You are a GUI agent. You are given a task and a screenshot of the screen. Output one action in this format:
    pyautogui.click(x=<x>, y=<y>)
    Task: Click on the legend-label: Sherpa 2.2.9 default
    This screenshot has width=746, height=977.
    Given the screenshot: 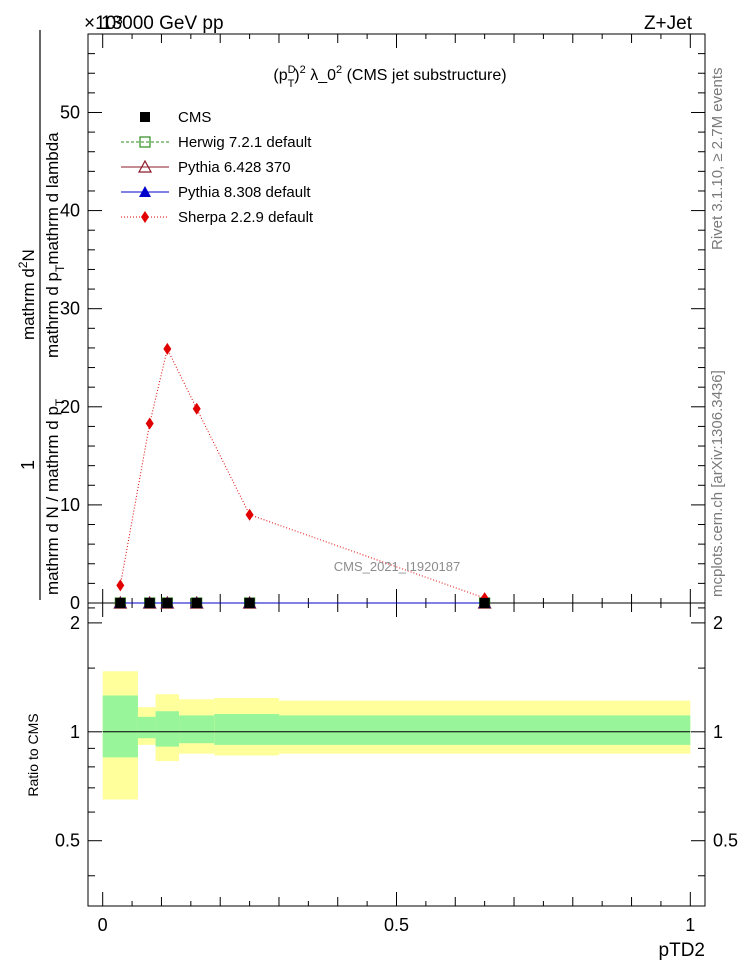 What is the action you would take?
    pyautogui.click(x=246, y=217)
    